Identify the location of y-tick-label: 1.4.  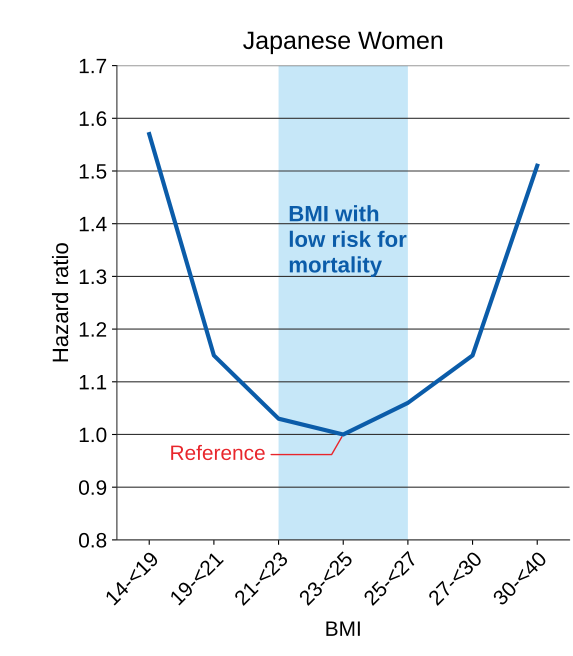
(93, 224).